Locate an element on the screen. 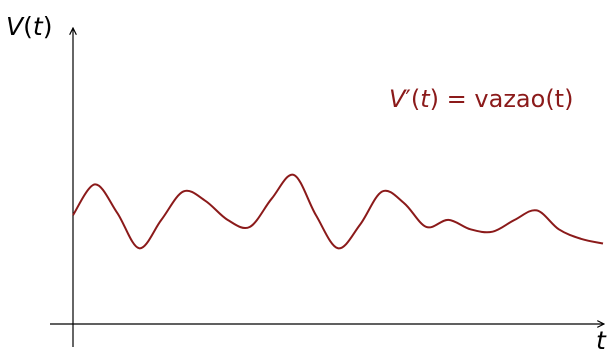  annotation-close: ) is located at coordinates (434, 99).